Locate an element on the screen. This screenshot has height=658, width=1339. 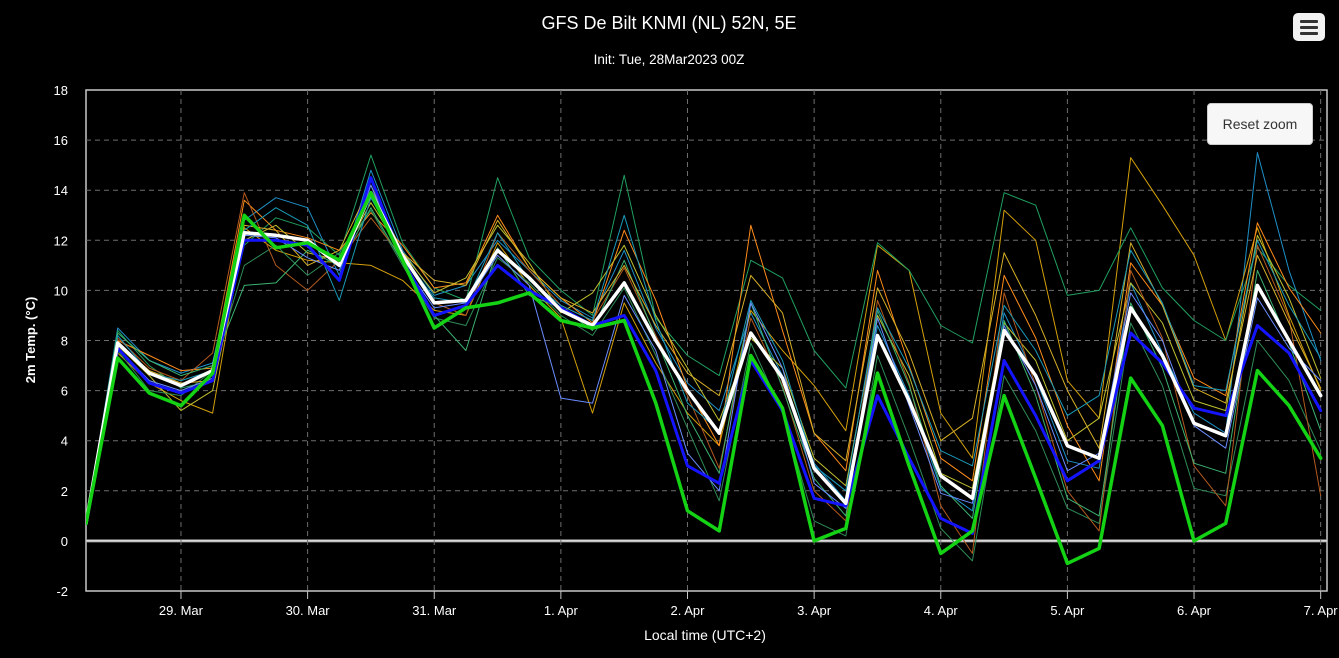
y-tick-label: 16 is located at coordinates (61, 140).